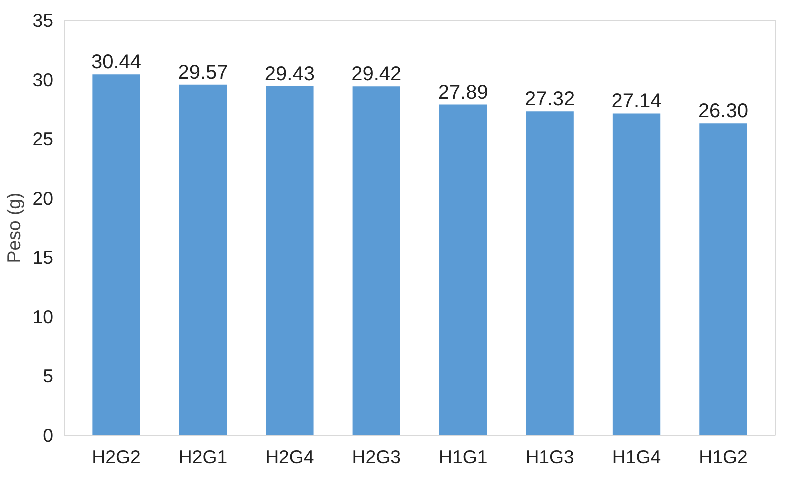  What do you see at coordinates (43, 139) in the screenshot?
I see `y-tick-label: 25` at bounding box center [43, 139].